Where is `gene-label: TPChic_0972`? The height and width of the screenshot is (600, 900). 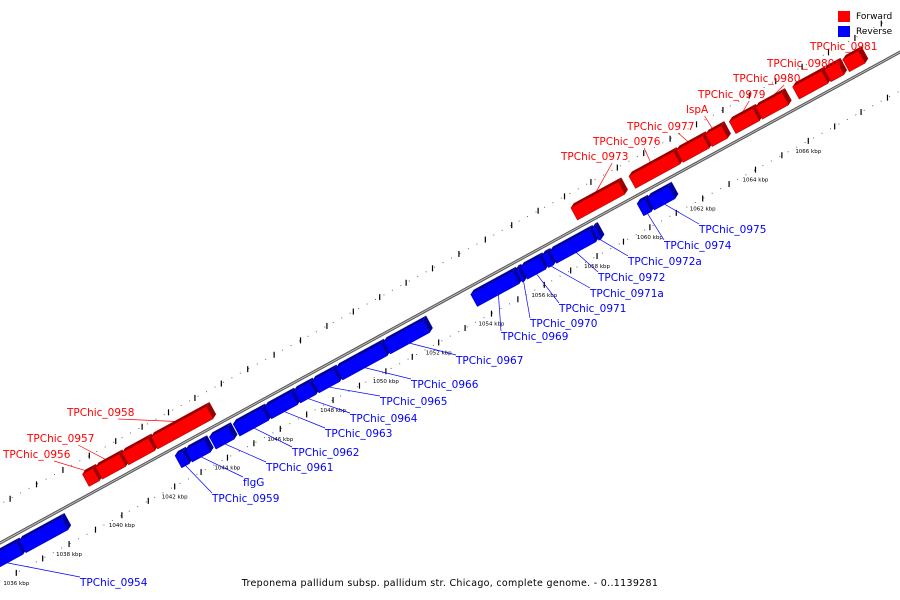 gene-label: TPChic_0972 is located at coordinates (631, 278).